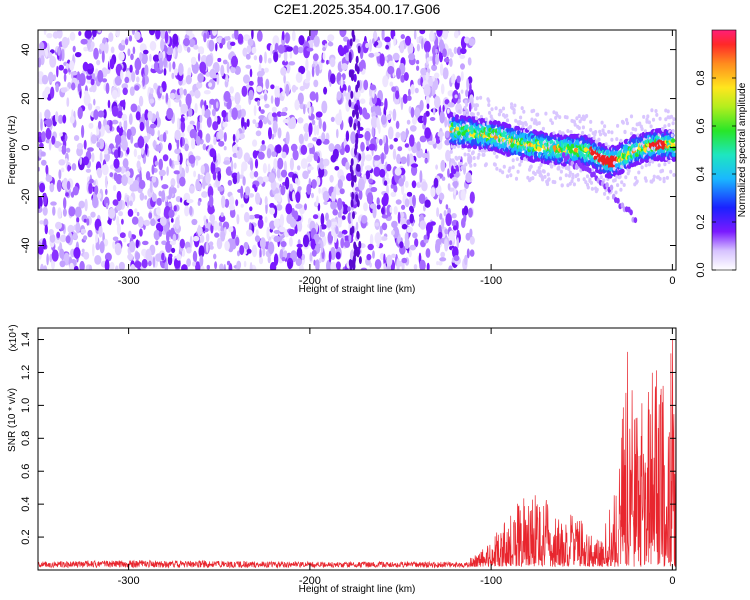  I want to click on snr-y-multiplier: (x10⁴), so click(13, 337).